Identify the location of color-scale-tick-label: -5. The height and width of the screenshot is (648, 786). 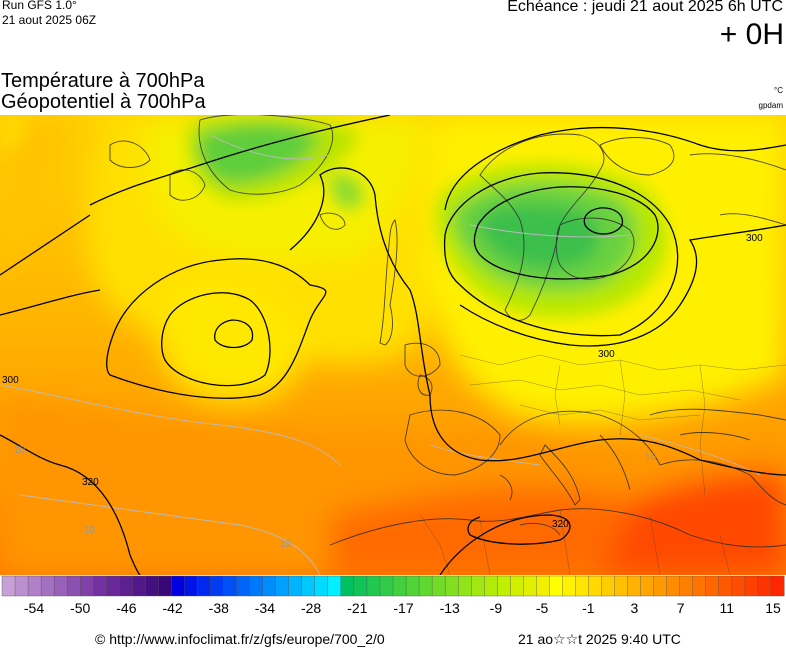
(542, 608).